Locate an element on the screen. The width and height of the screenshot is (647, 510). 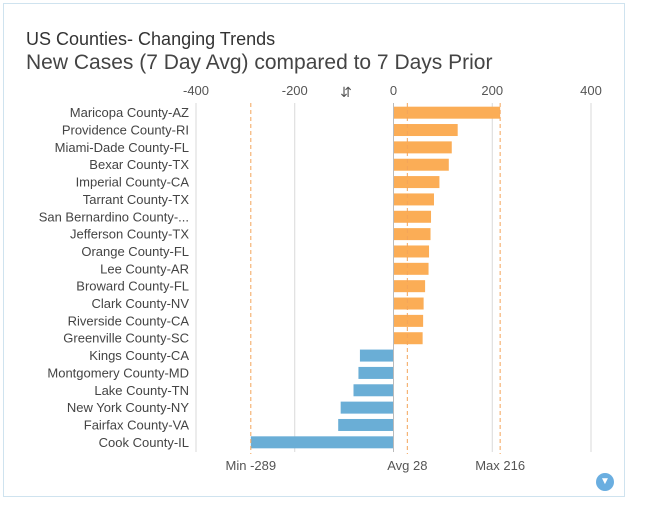
category-label: Fairfax County-VA is located at coordinates (137, 424).